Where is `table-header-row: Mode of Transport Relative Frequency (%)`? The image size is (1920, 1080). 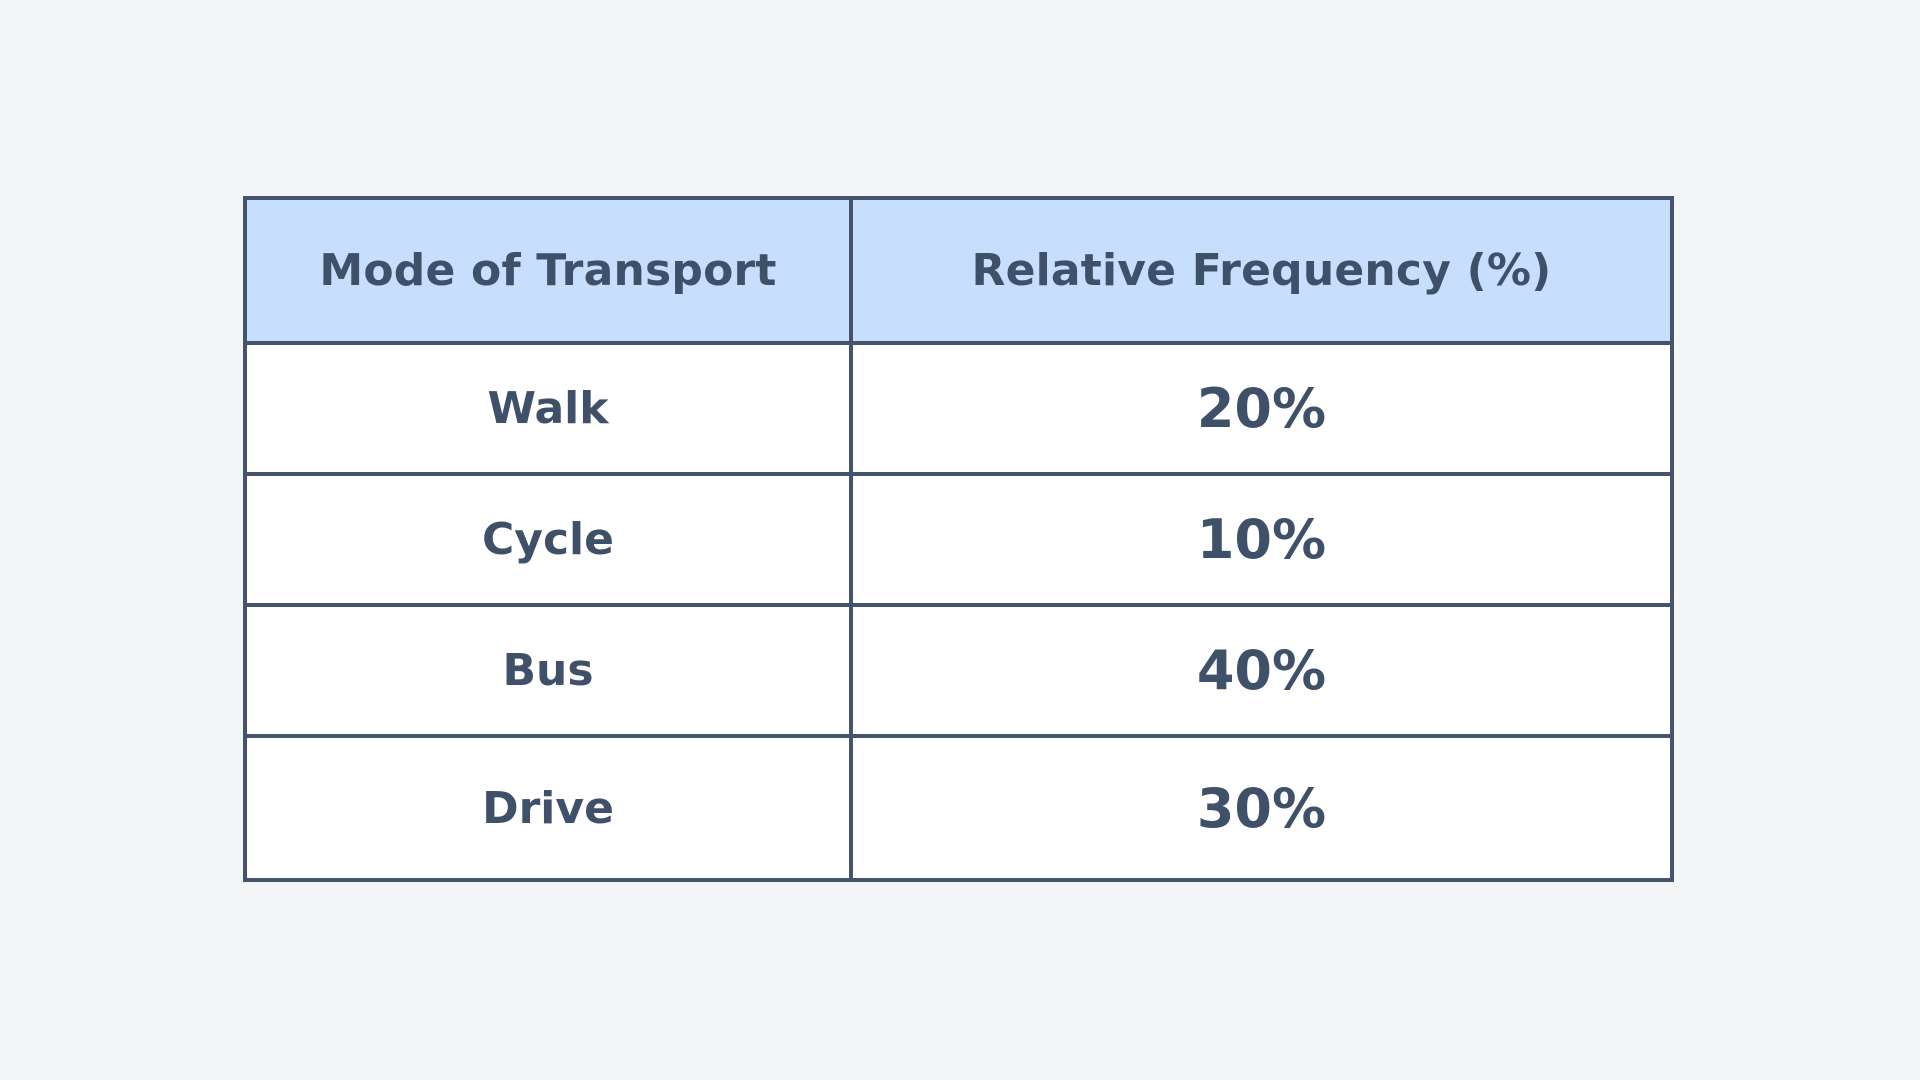
table-header-row: Mode of Transport Relative Frequency (%) is located at coordinates (958, 272).